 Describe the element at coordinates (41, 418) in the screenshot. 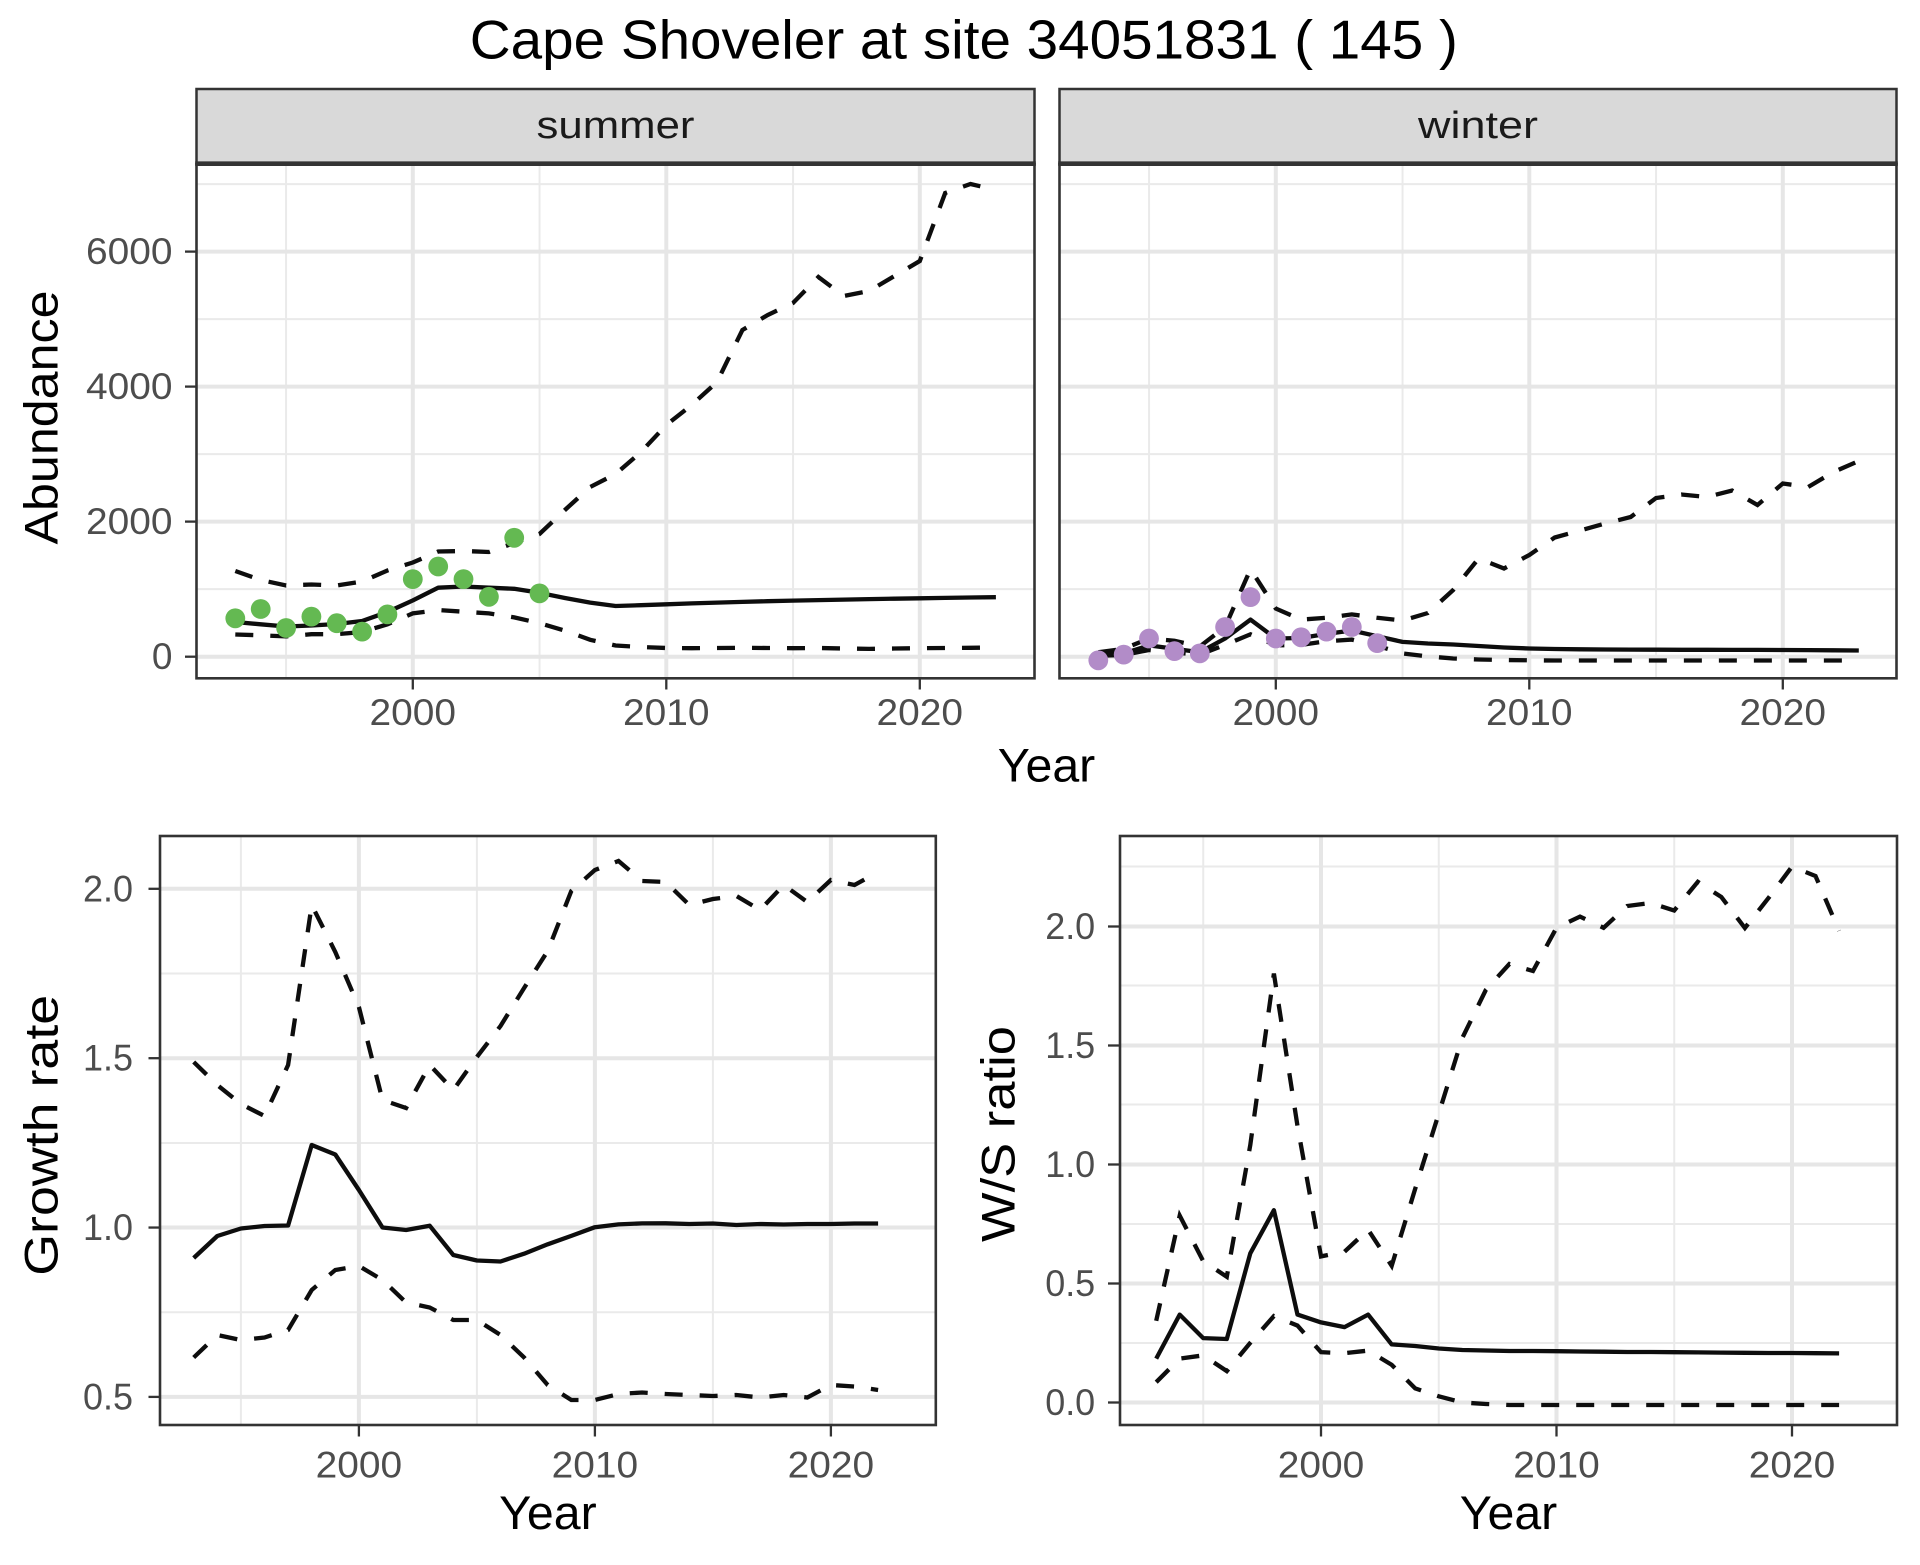

I see `svg-text: Abundance` at that location.